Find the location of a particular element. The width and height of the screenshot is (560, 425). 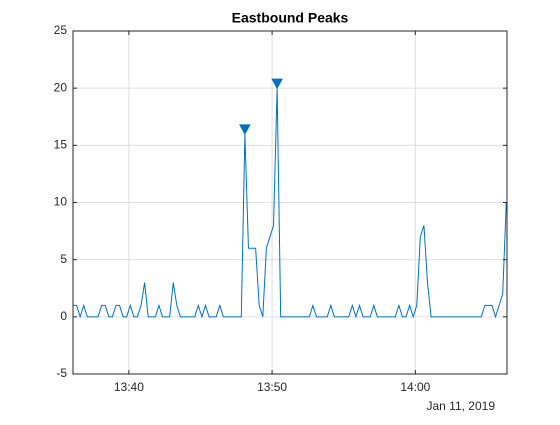

chart-title: Eastbound Peaks is located at coordinates (290, 18).